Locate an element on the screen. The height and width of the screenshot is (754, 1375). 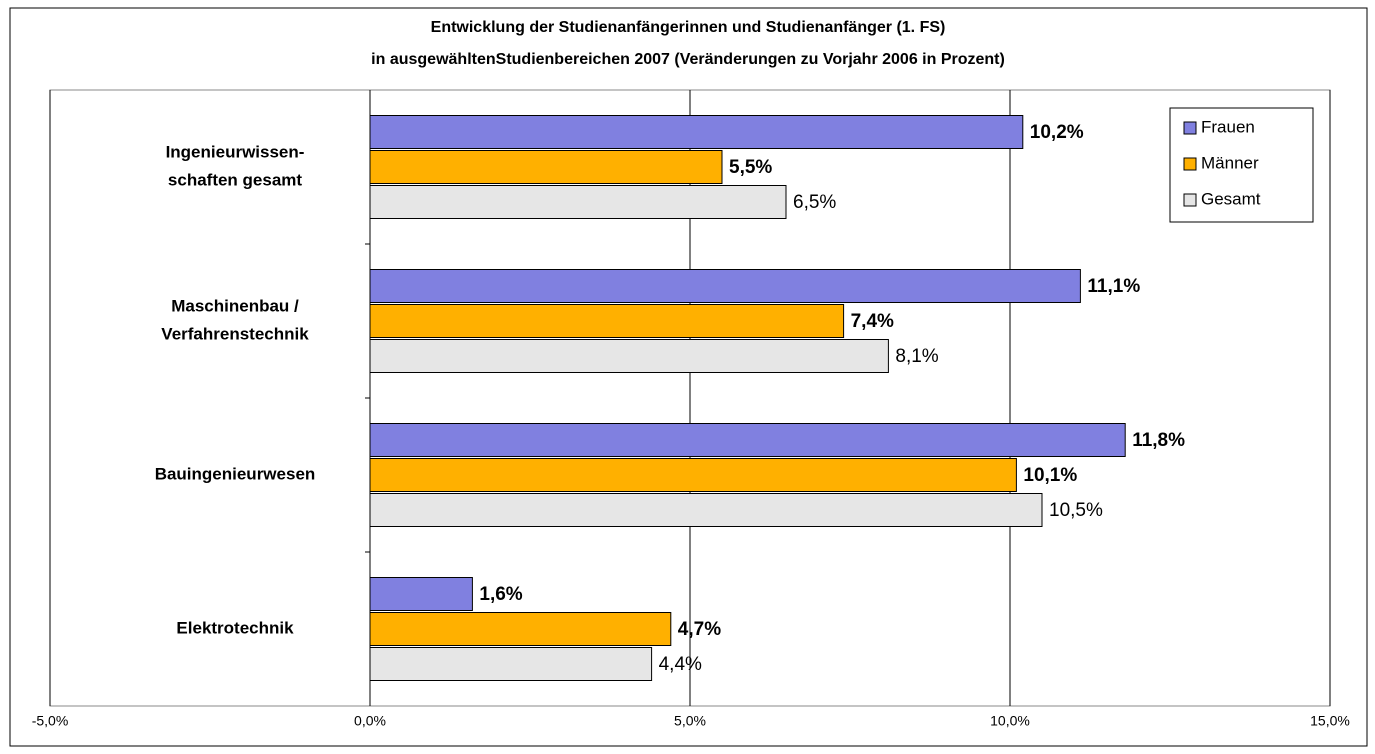
value-label: 11,1% is located at coordinates (1113, 286).